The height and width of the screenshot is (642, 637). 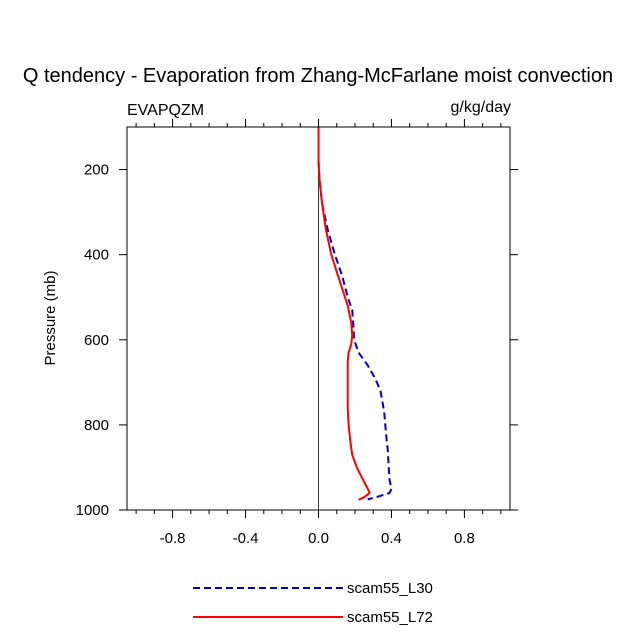 I want to click on y-tick-label: 200, so click(x=96, y=170).